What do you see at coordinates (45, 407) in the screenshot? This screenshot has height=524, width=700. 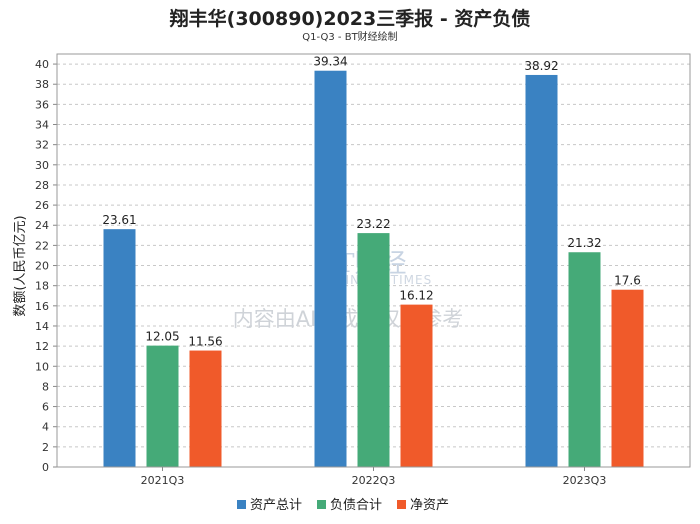 I see `y-tick-label: 6` at bounding box center [45, 407].